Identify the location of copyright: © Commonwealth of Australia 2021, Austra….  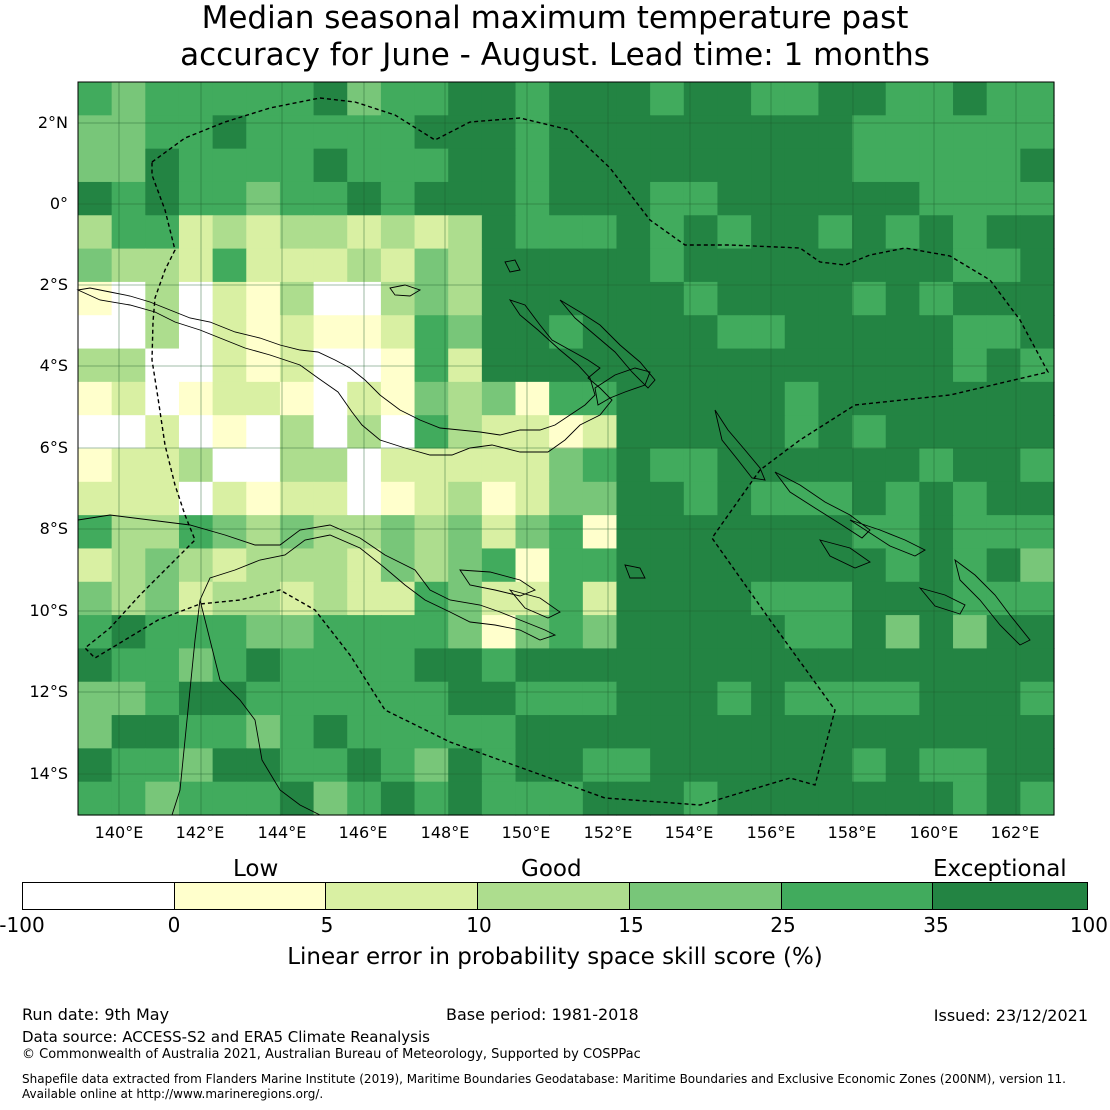
(331, 1054).